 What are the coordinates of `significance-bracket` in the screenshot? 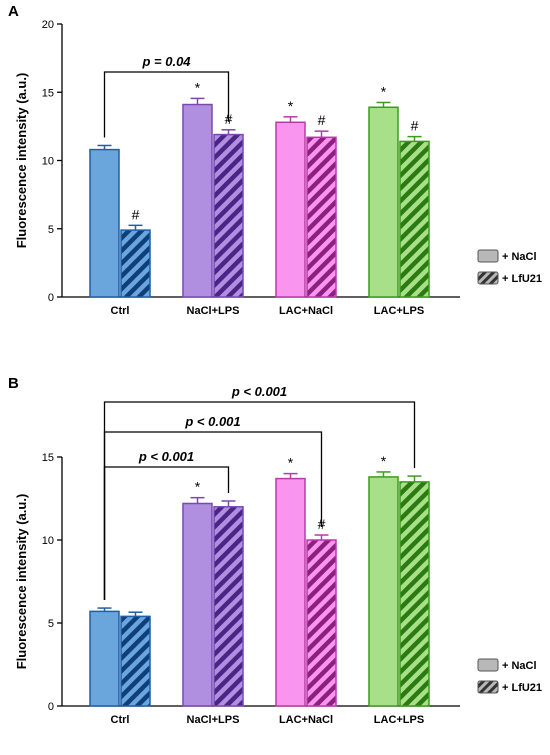 It's located at (166, 104).